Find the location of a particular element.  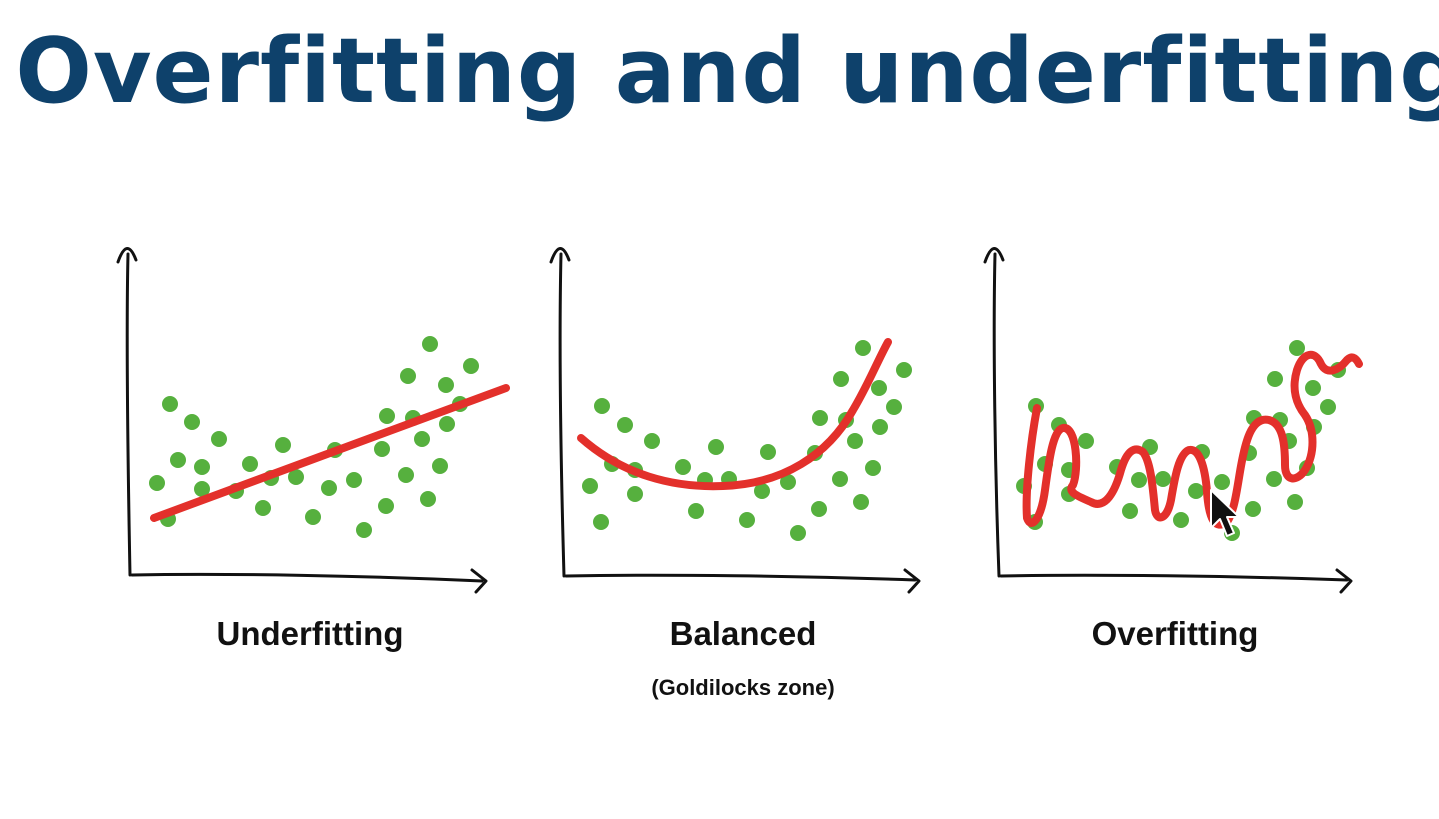

underfitting-diagram is located at coordinates (310, 415).